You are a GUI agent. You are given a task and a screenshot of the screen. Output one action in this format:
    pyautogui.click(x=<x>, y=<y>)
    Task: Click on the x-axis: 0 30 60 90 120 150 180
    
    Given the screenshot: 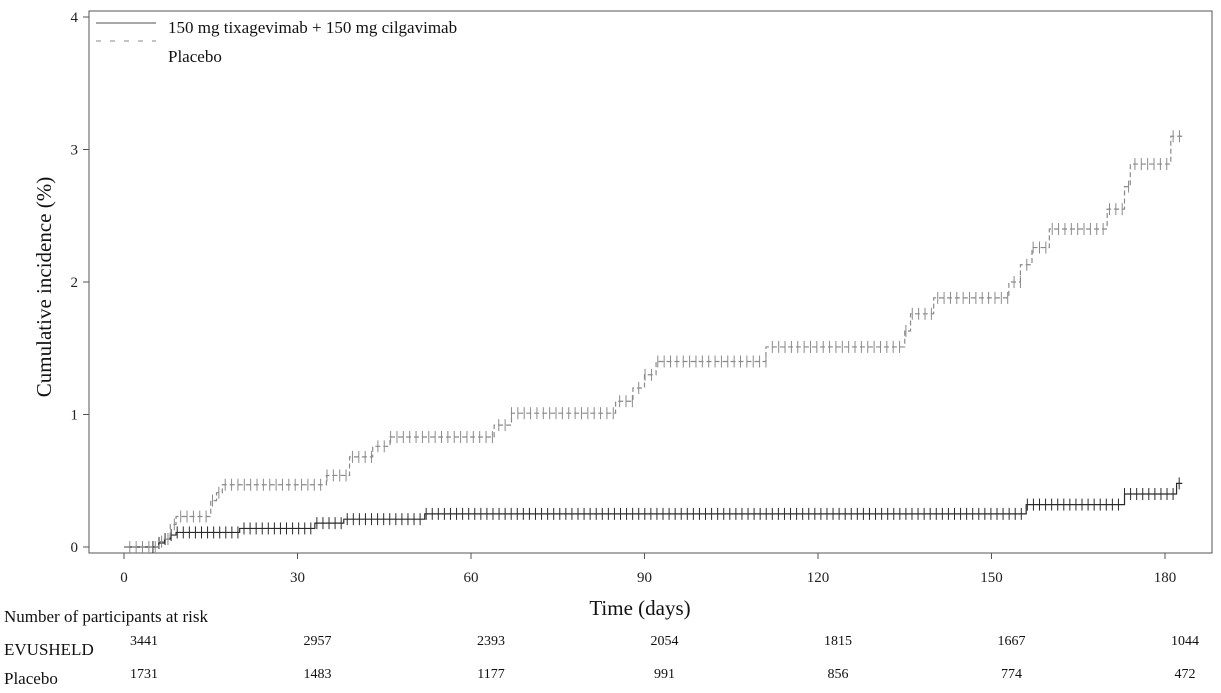 What is the action you would take?
    pyautogui.click(x=648, y=569)
    